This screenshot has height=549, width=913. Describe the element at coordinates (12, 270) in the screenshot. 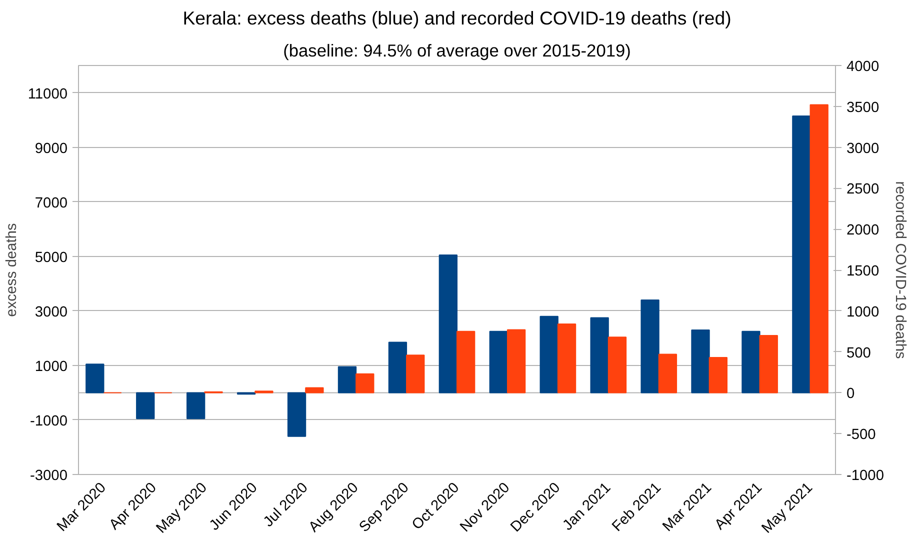

I see `y-axis-title: excess deaths` at that location.